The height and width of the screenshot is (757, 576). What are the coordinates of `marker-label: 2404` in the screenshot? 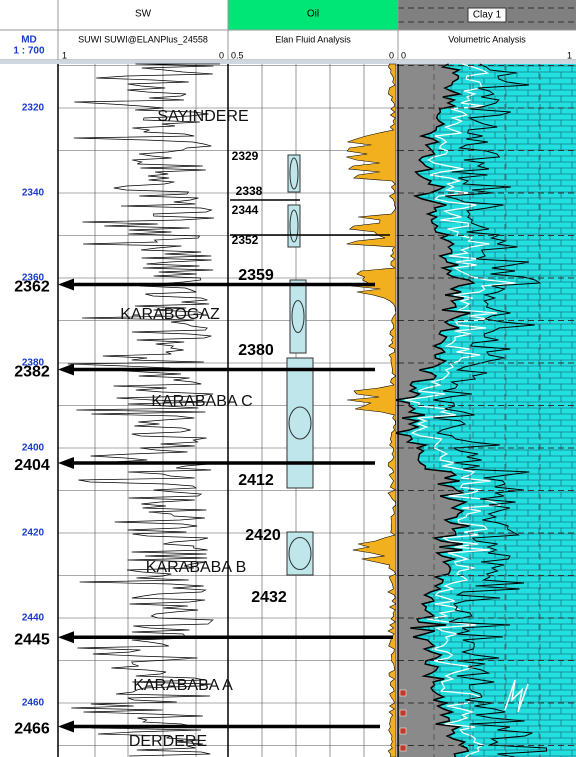 It's located at (32, 465).